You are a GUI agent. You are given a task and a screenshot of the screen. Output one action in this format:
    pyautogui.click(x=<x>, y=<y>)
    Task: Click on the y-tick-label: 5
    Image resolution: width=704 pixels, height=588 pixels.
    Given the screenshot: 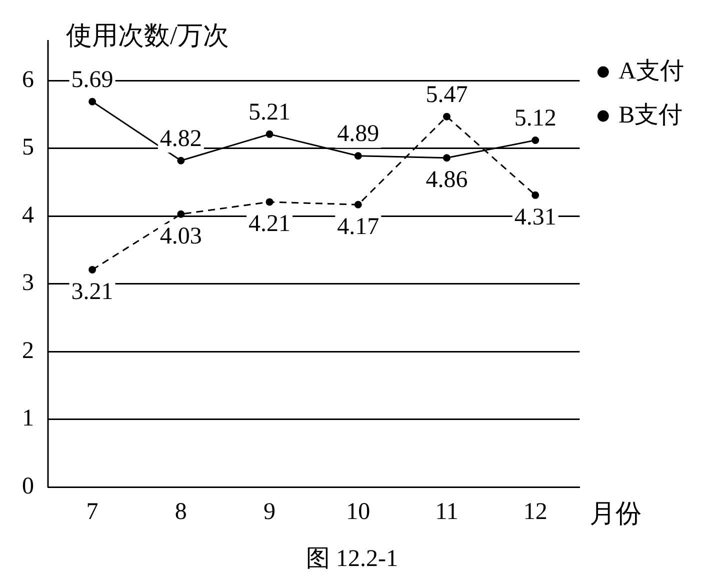 What is the action you would take?
    pyautogui.click(x=28, y=147)
    